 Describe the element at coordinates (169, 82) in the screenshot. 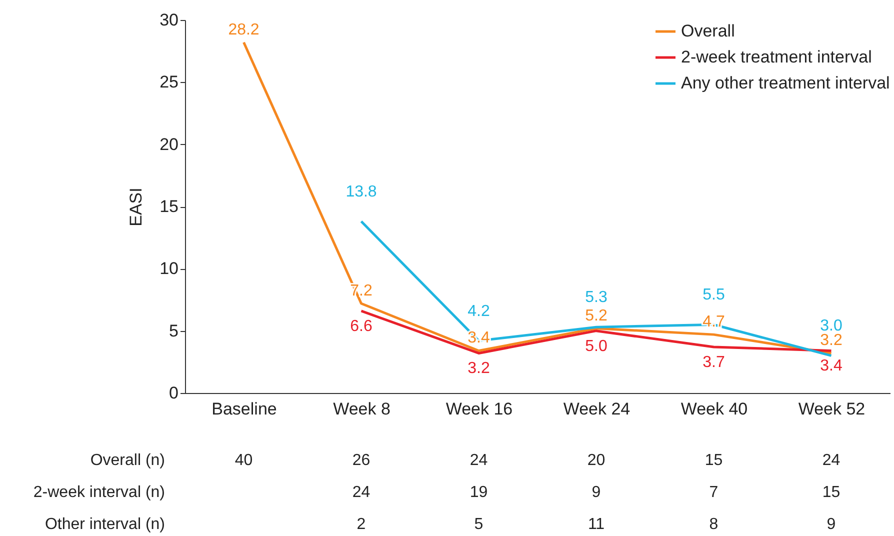

I see `y-tick-label: 25` at that location.